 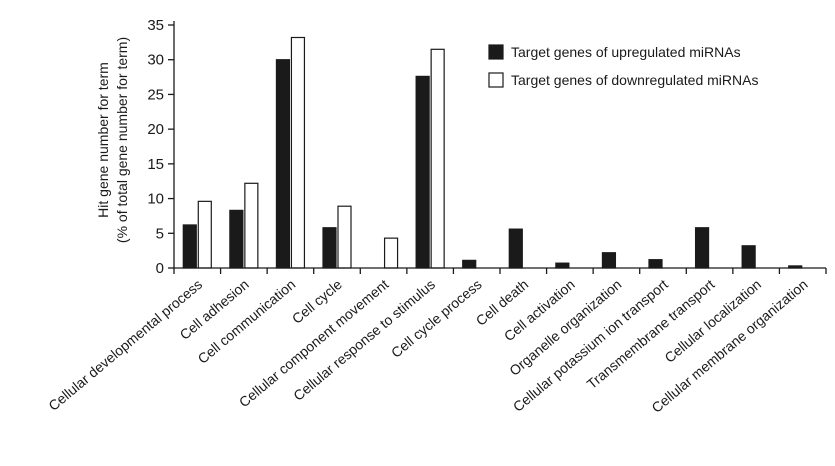 What do you see at coordinates (155, 129) in the screenshot?
I see `y-tick-label: 20` at bounding box center [155, 129].